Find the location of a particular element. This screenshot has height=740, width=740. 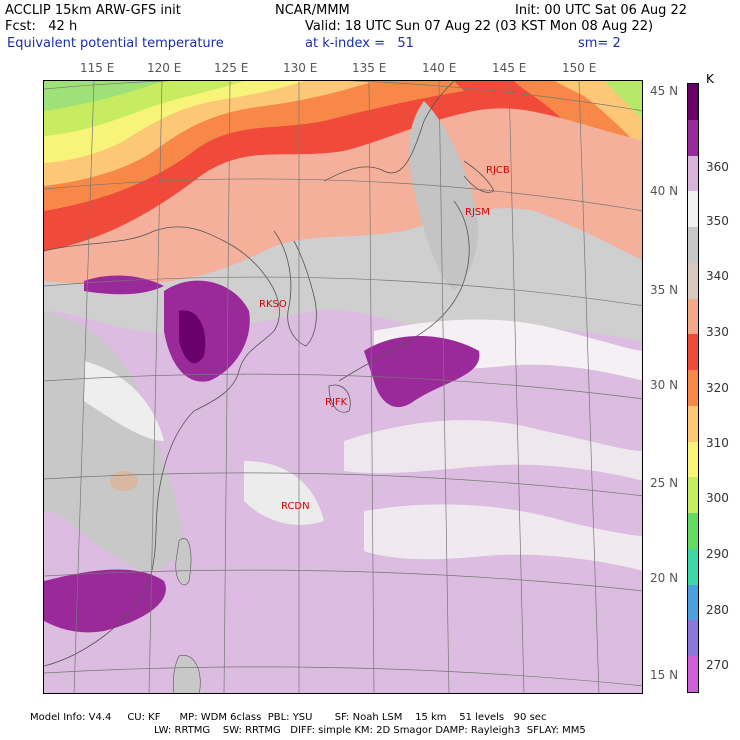

colorbar is located at coordinates (693, 388).